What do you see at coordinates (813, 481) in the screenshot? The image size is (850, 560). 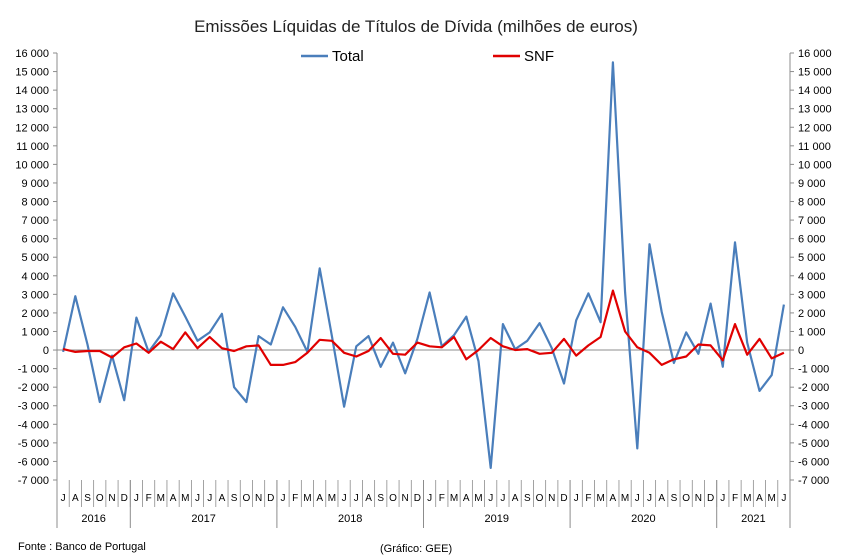 I see `y-tick-label-right: -7 000` at bounding box center [813, 481].